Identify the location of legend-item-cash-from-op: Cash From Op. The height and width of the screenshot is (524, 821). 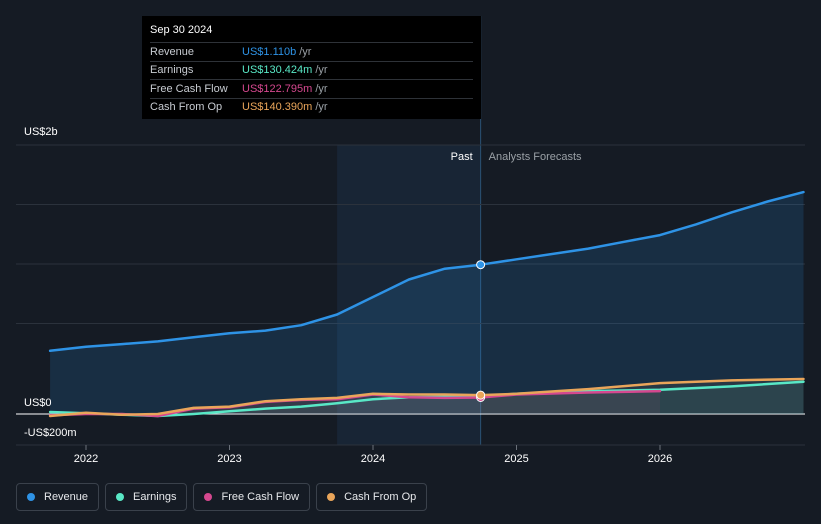
(372, 497).